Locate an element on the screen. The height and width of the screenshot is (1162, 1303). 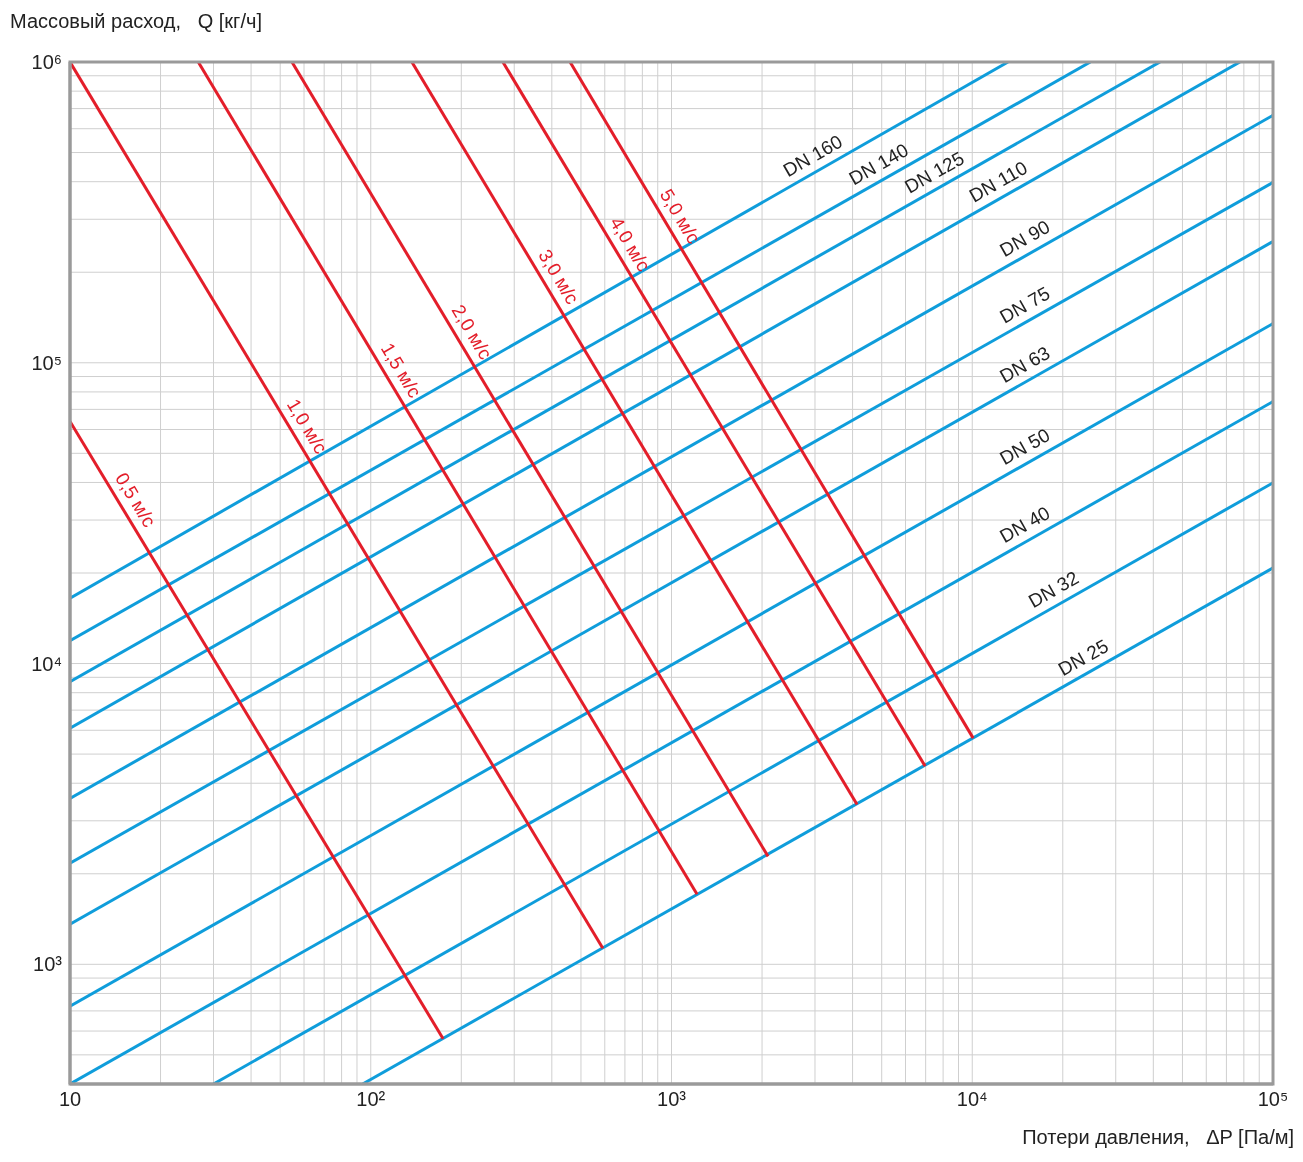
x-axis-title: Потери давления, ΔP [Па/м] is located at coordinates (1158, 1137).